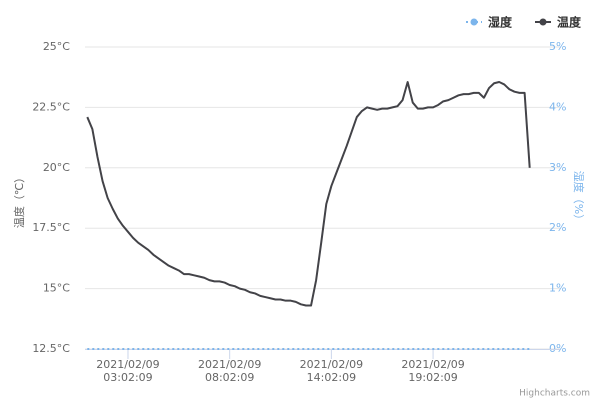  What do you see at coordinates (557, 46) in the screenshot?
I see `y2-tick-label: 5%` at bounding box center [557, 46].